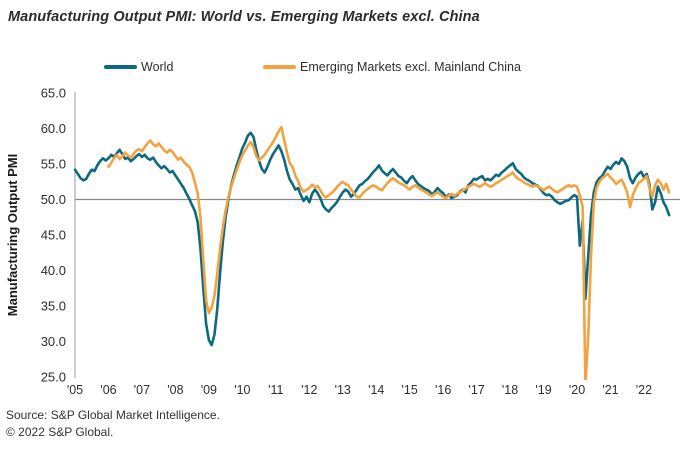 The height and width of the screenshot is (450, 688). I want to click on legend-item-world: World, so click(138, 67).